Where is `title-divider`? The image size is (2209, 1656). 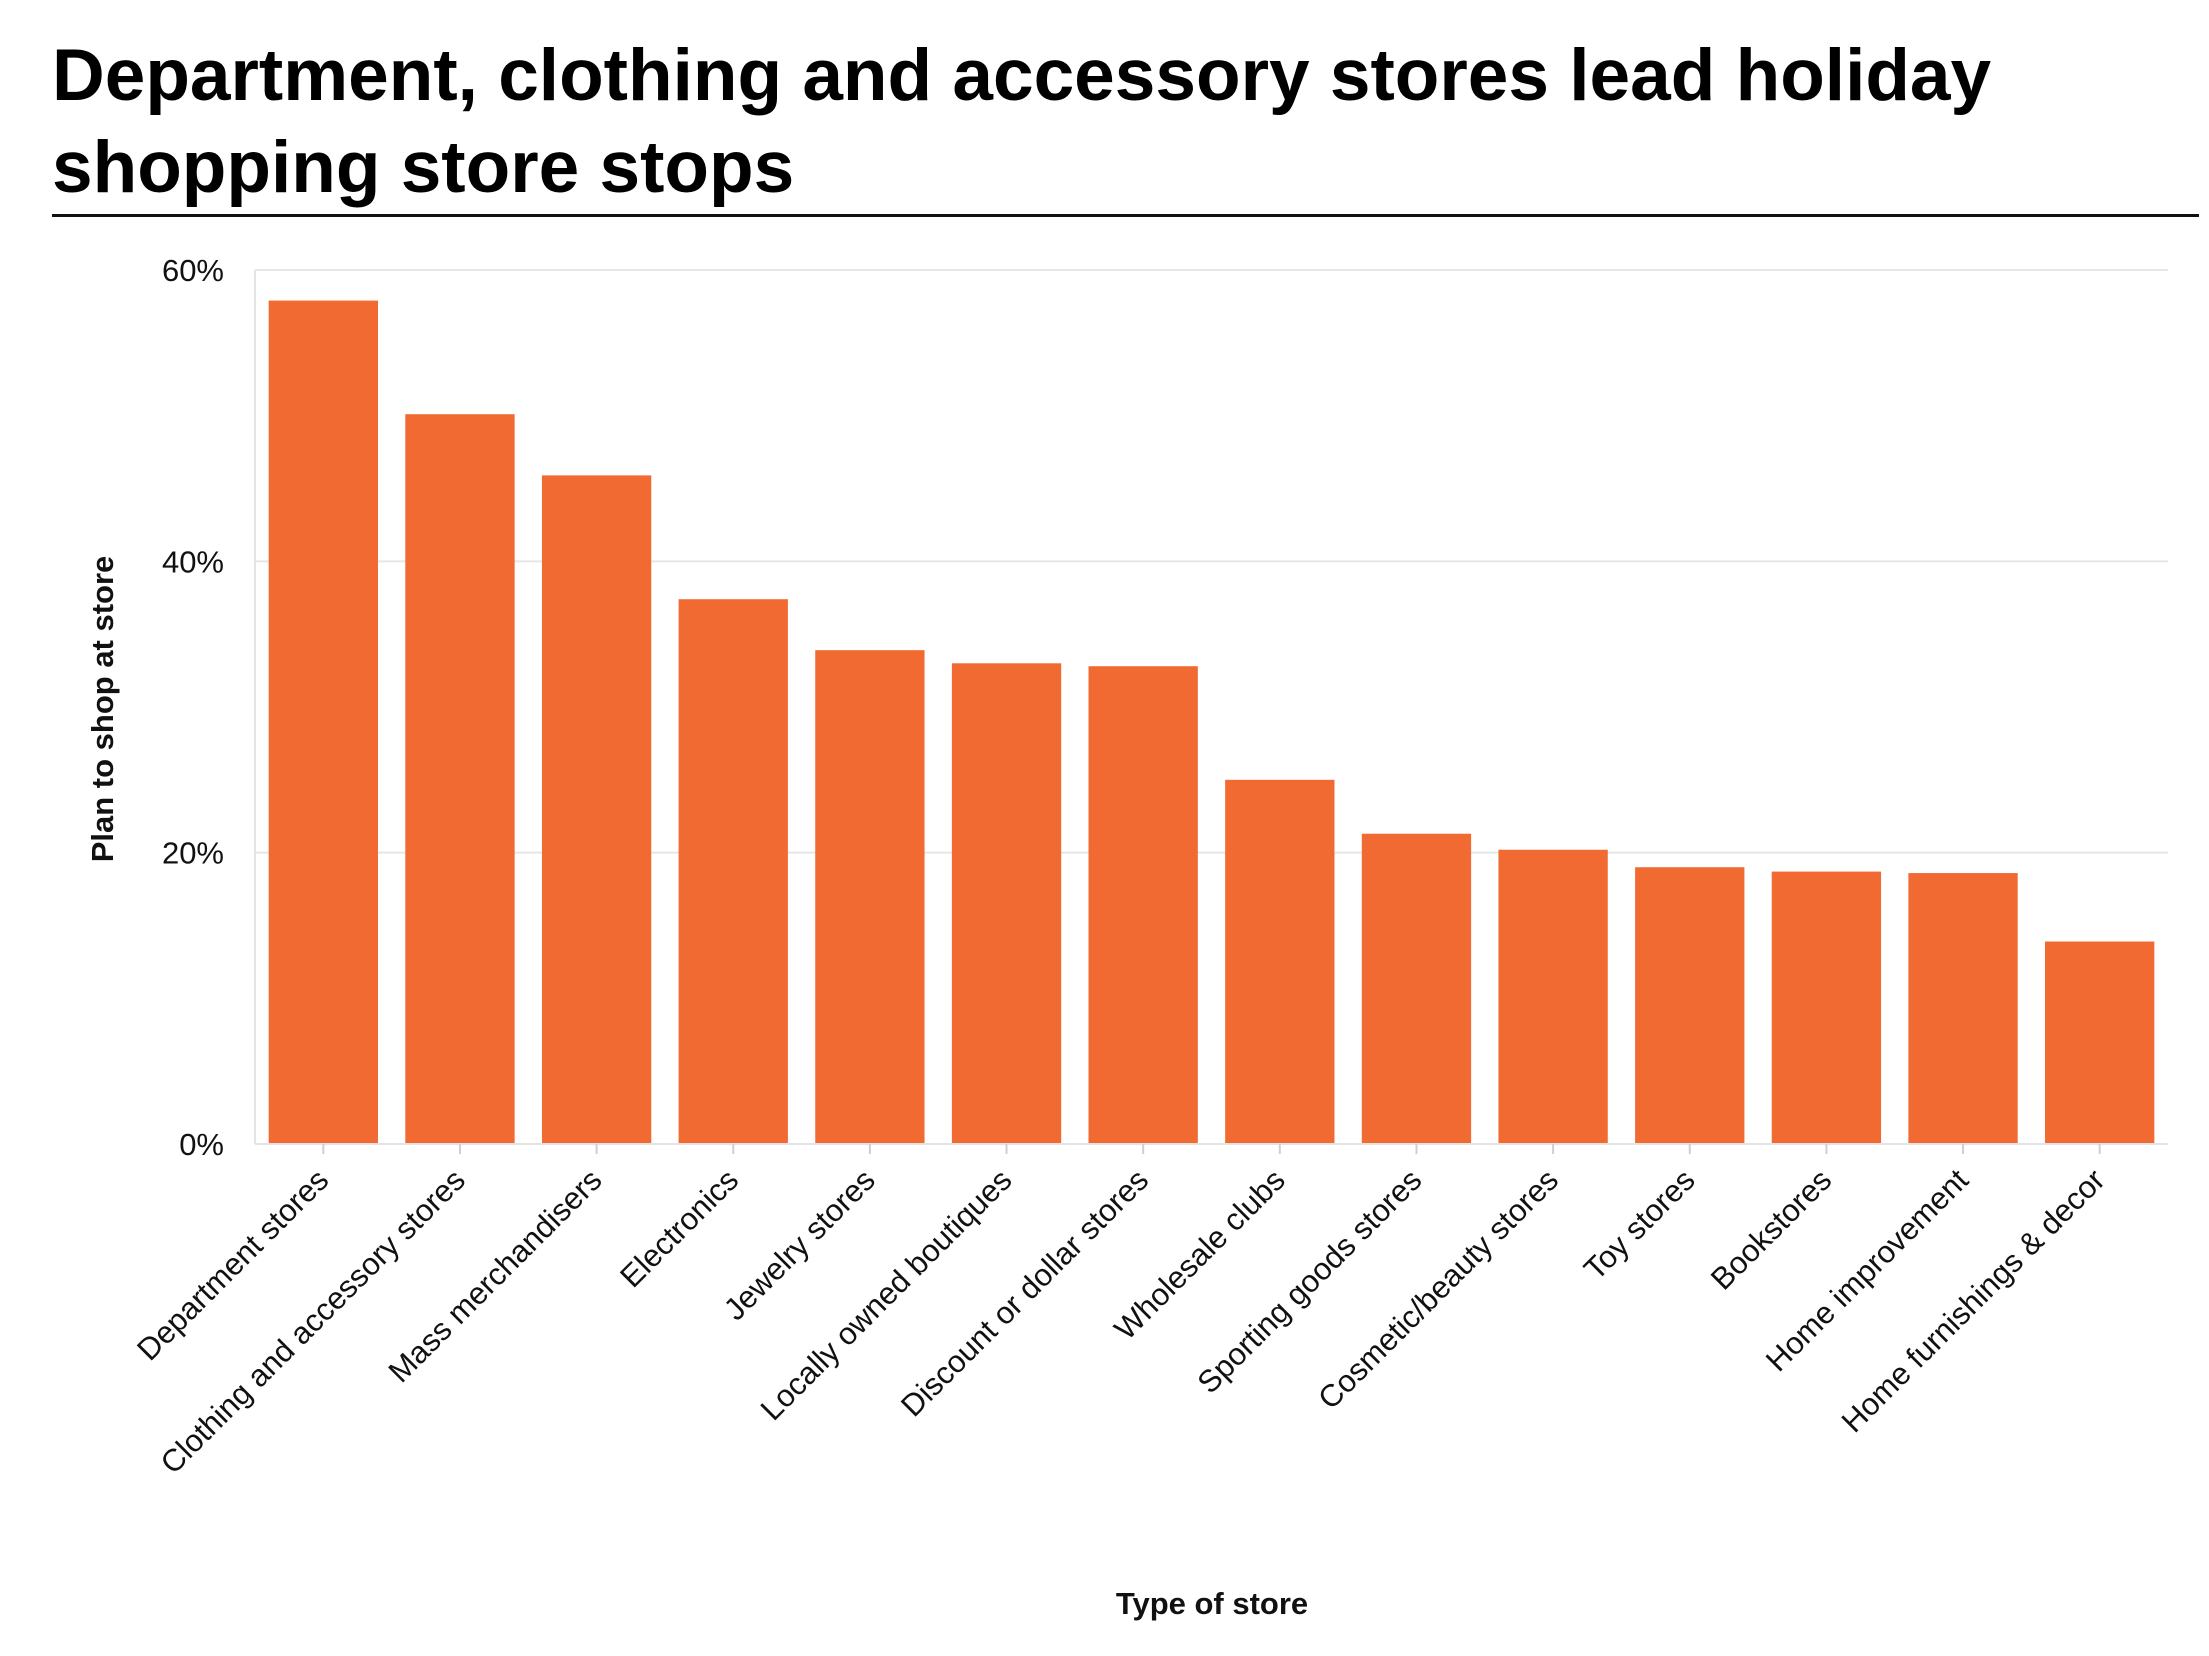 title-divider is located at coordinates (1125, 215).